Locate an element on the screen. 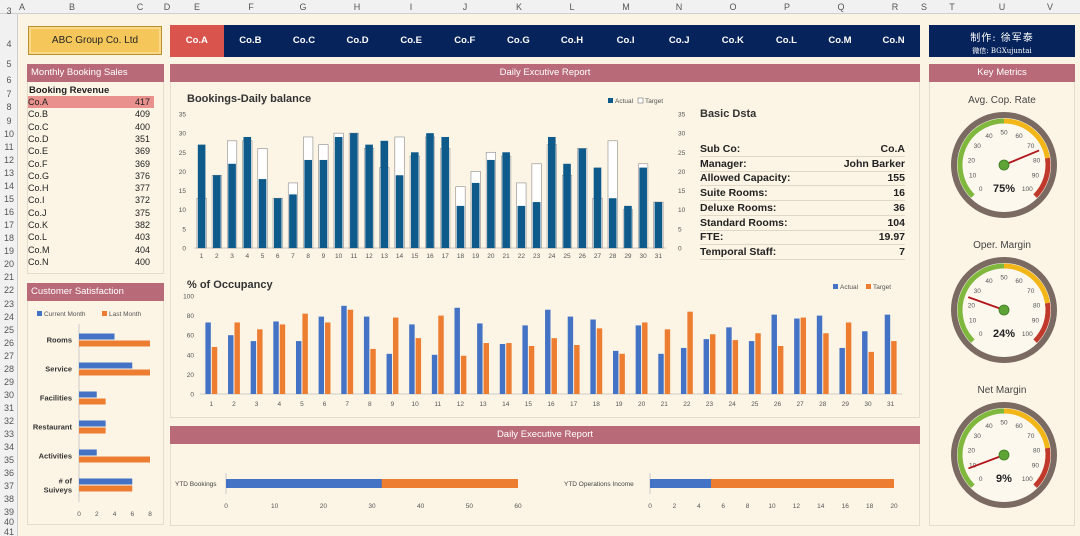 The height and width of the screenshot is (536, 1080). revenue-row: Co.K 382 is located at coordinates (91, 225).